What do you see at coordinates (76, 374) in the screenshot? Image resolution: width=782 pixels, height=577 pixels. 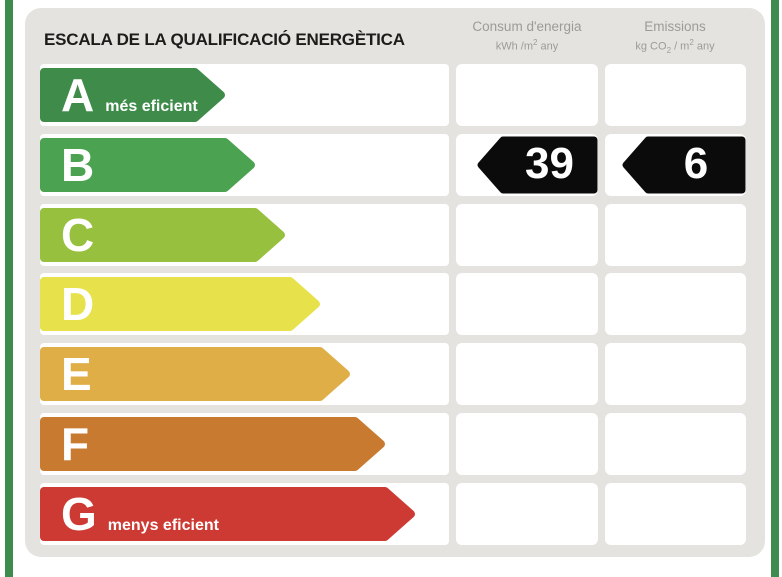 I see `rating-letter: E` at bounding box center [76, 374].